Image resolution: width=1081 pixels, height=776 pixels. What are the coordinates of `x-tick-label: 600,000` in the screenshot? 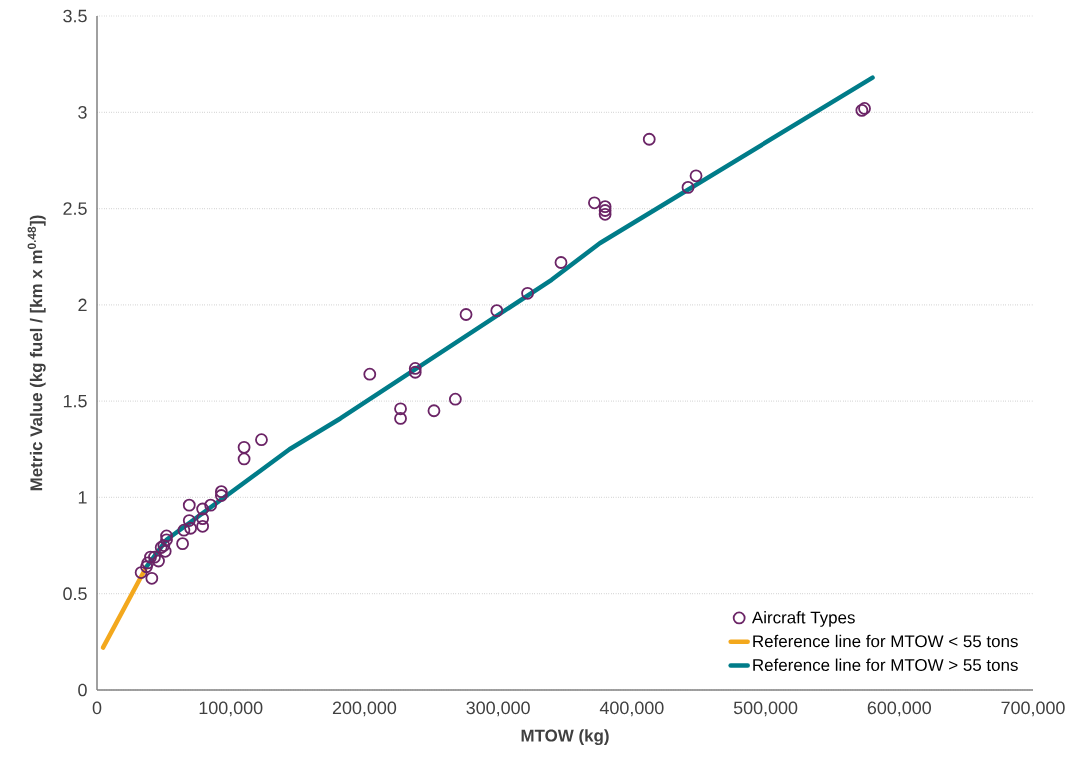 It's located at (899, 709).